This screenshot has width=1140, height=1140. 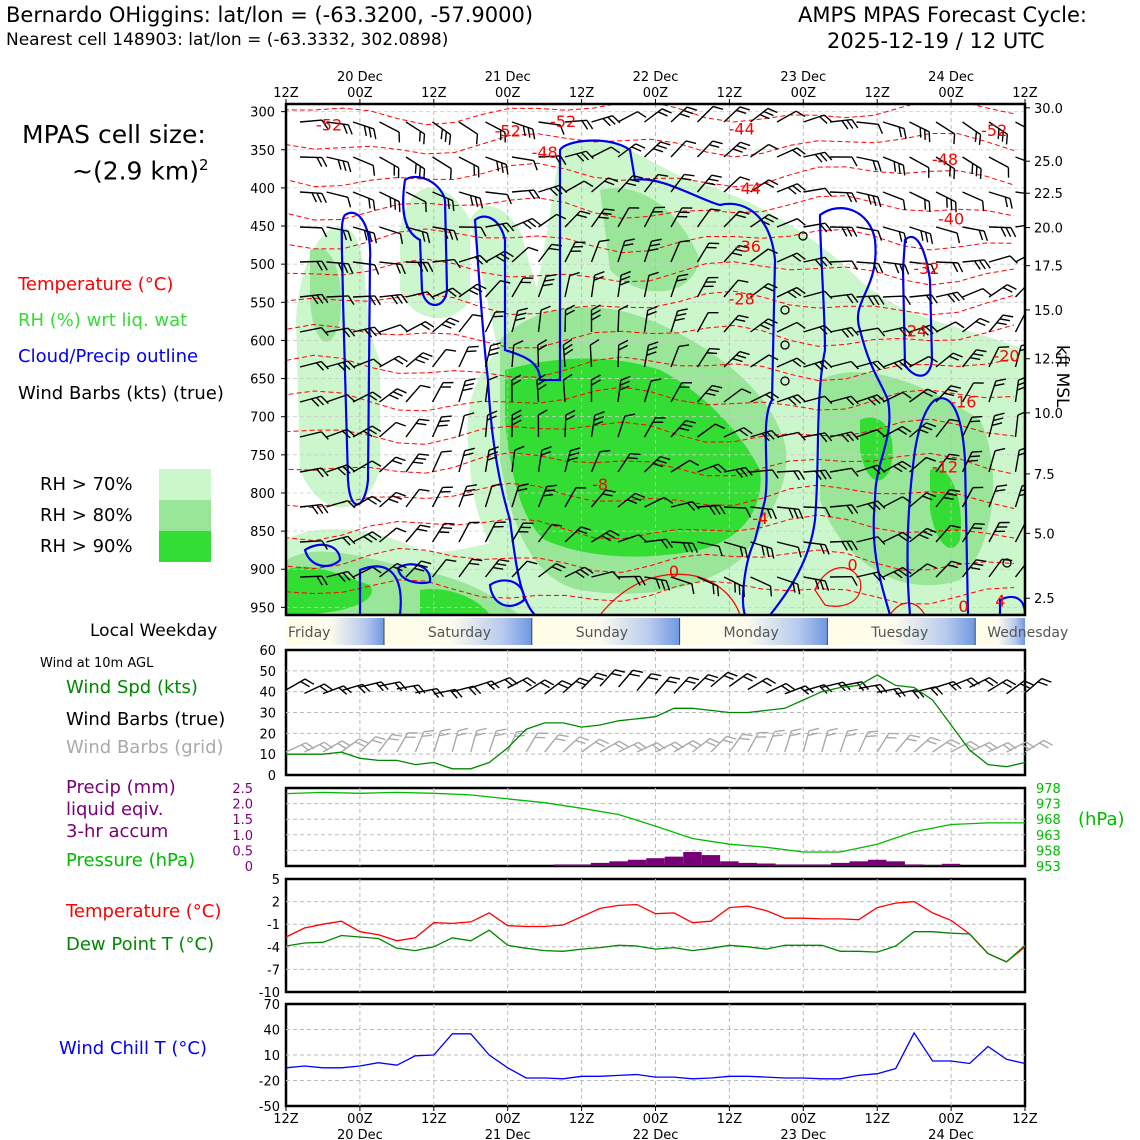 I want to click on pressure-ytick-label: 953, so click(x=1048, y=867).